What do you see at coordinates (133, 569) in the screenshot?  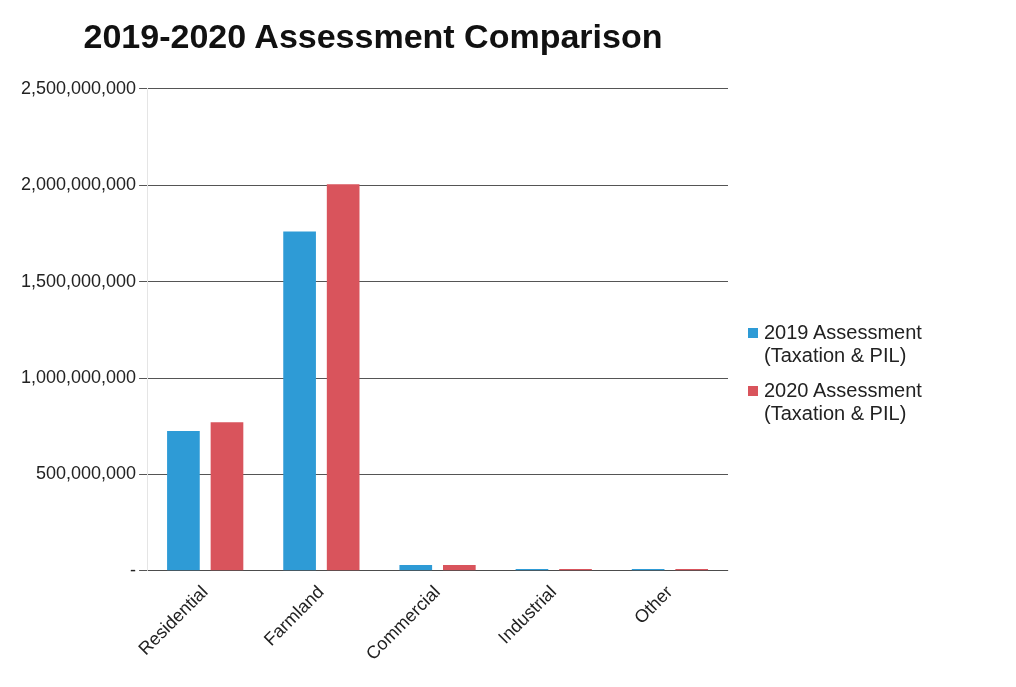 I see `y-tick-label: -` at bounding box center [133, 569].